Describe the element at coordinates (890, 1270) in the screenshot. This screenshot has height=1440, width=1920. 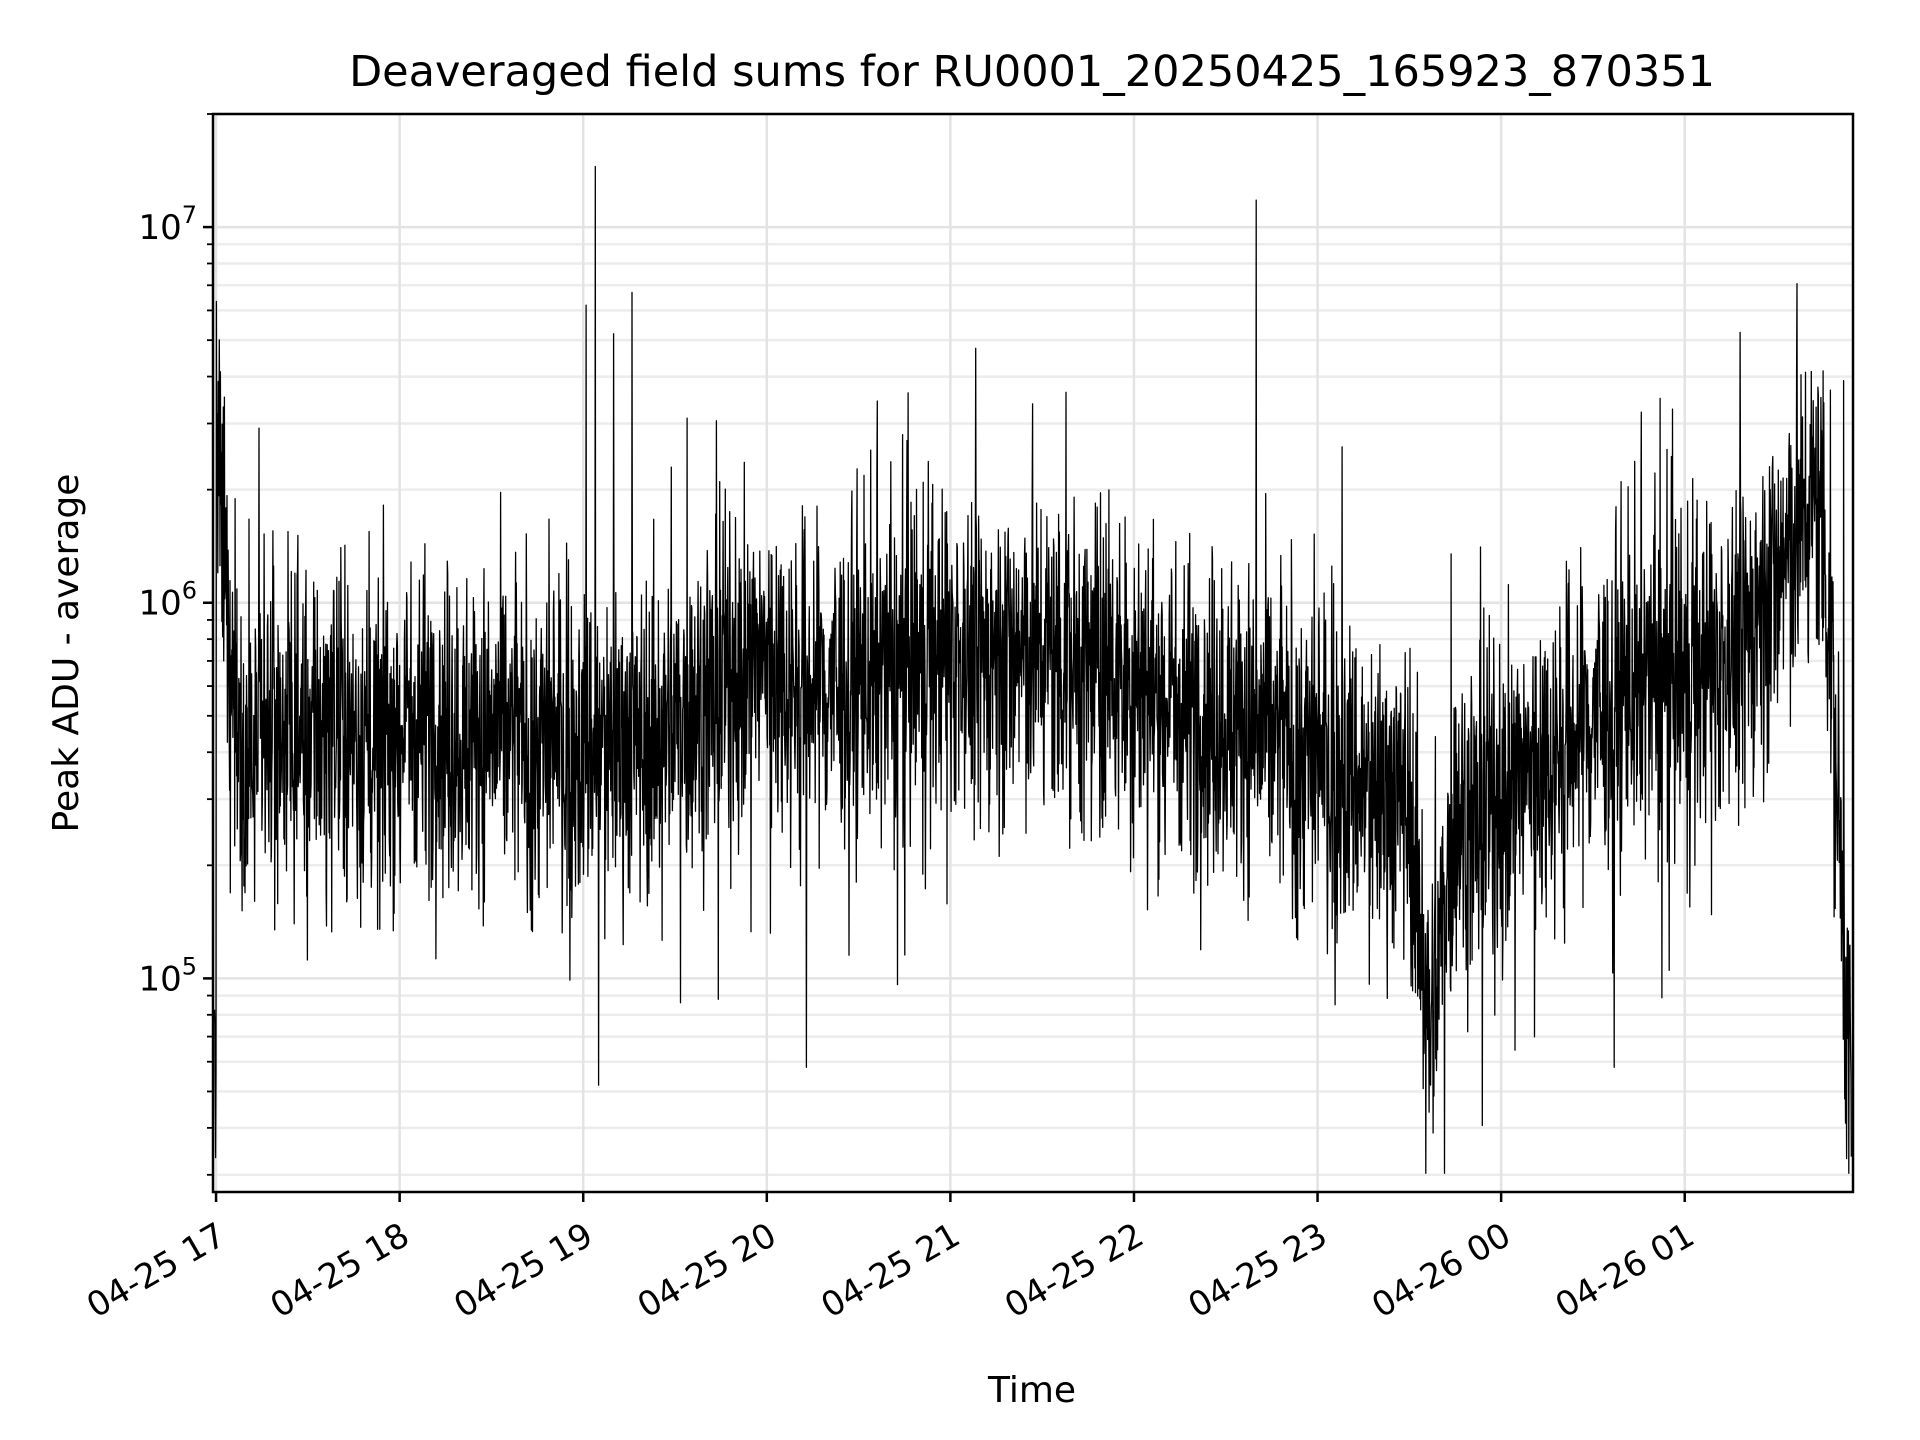
I see `x-tick-label: 04-25 21` at that location.